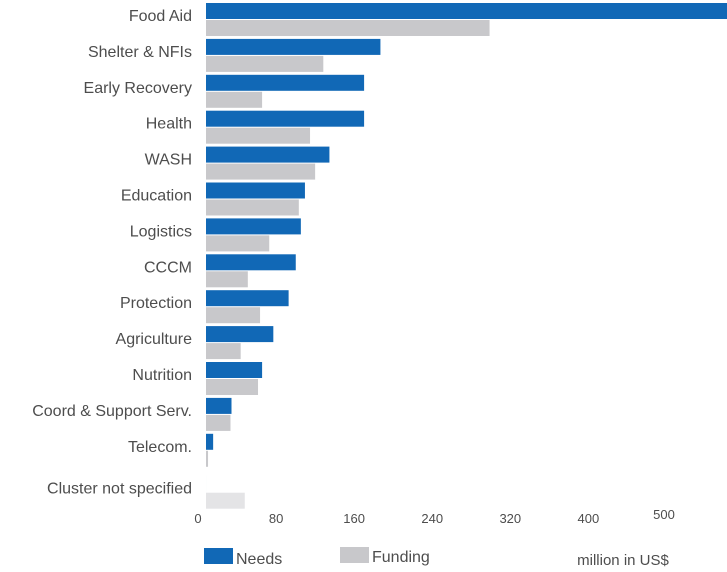 The image size is (727, 572). I want to click on x-axis-ticks: 0 80 160 240 320 400 500, so click(434, 516).